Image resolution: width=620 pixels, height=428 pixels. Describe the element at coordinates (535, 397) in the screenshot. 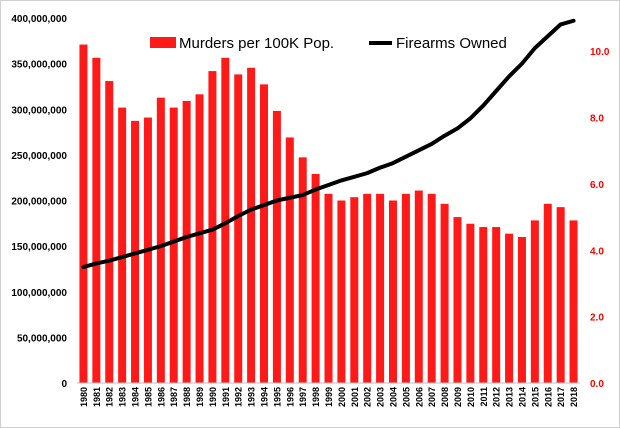

I see `x-tick-label: 2015` at that location.